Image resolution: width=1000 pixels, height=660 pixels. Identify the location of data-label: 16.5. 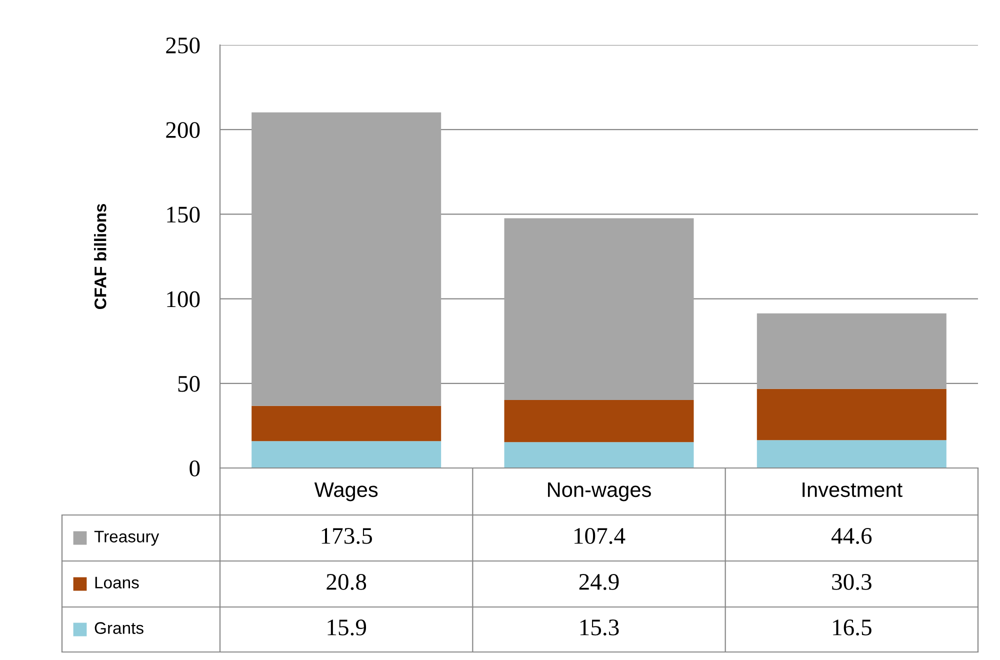
(852, 628).